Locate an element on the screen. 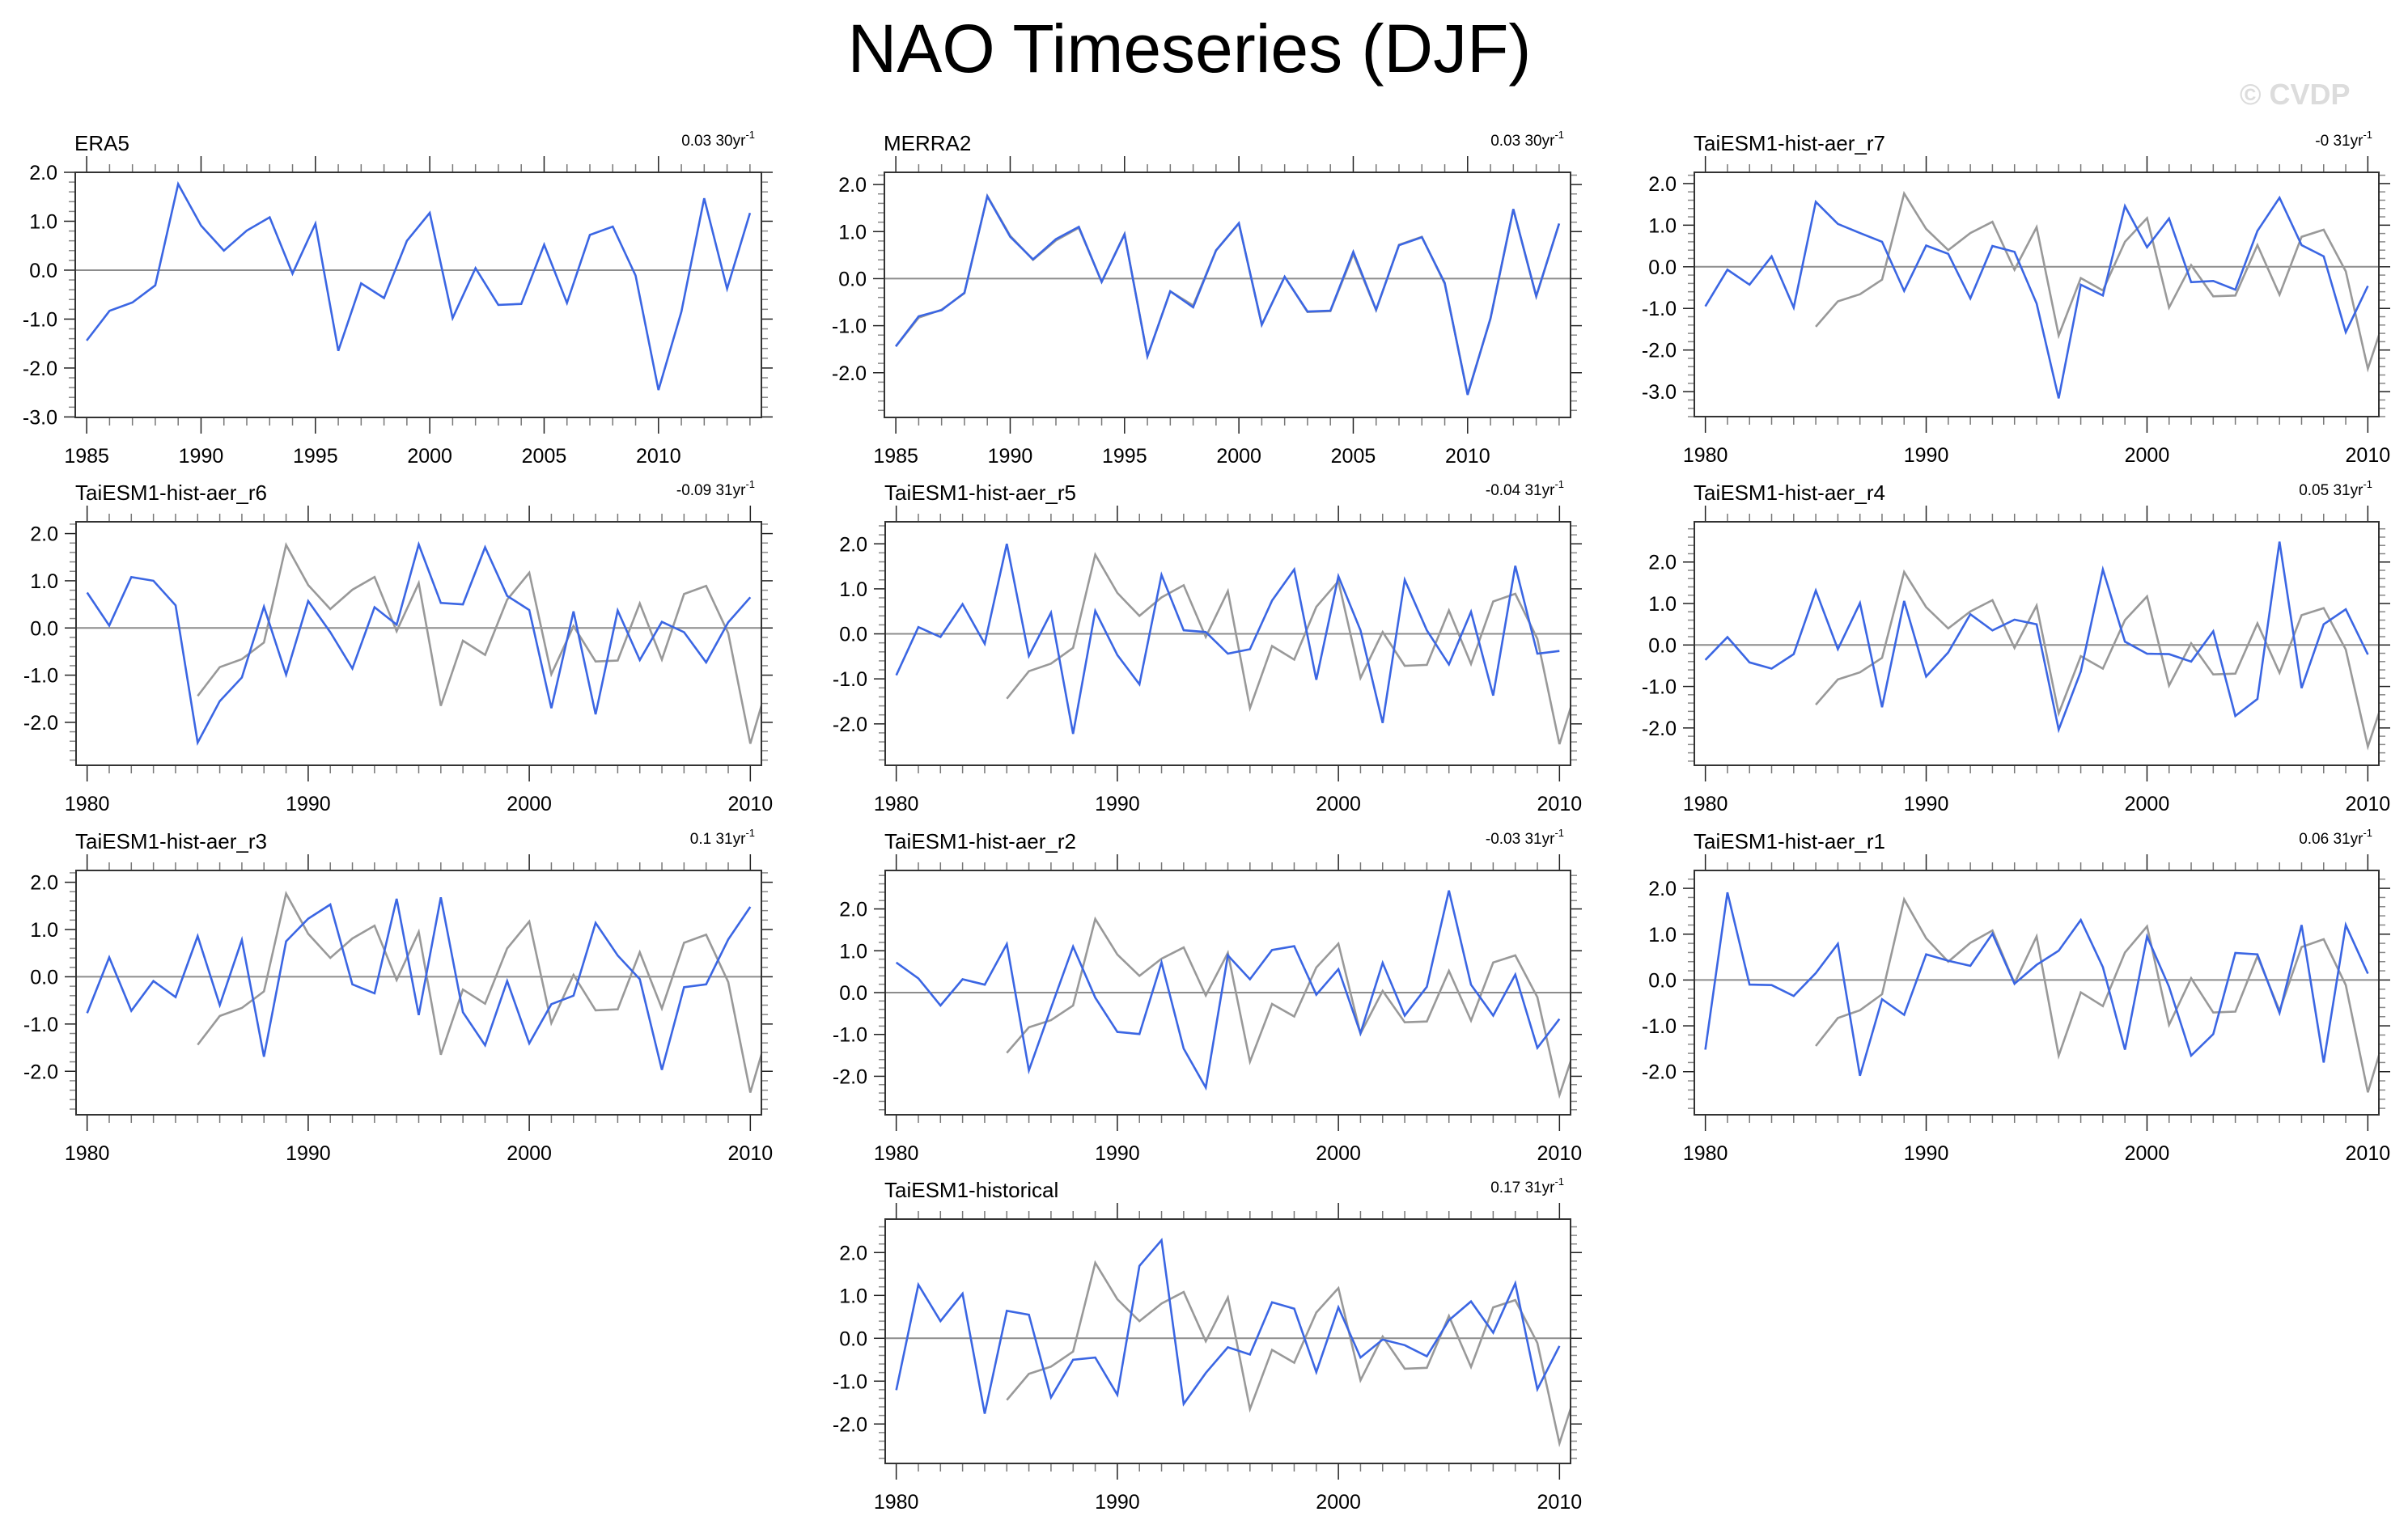 The width and height of the screenshot is (2408, 1533). trend-label: -0.03 31yr-1 is located at coordinates (1525, 837).